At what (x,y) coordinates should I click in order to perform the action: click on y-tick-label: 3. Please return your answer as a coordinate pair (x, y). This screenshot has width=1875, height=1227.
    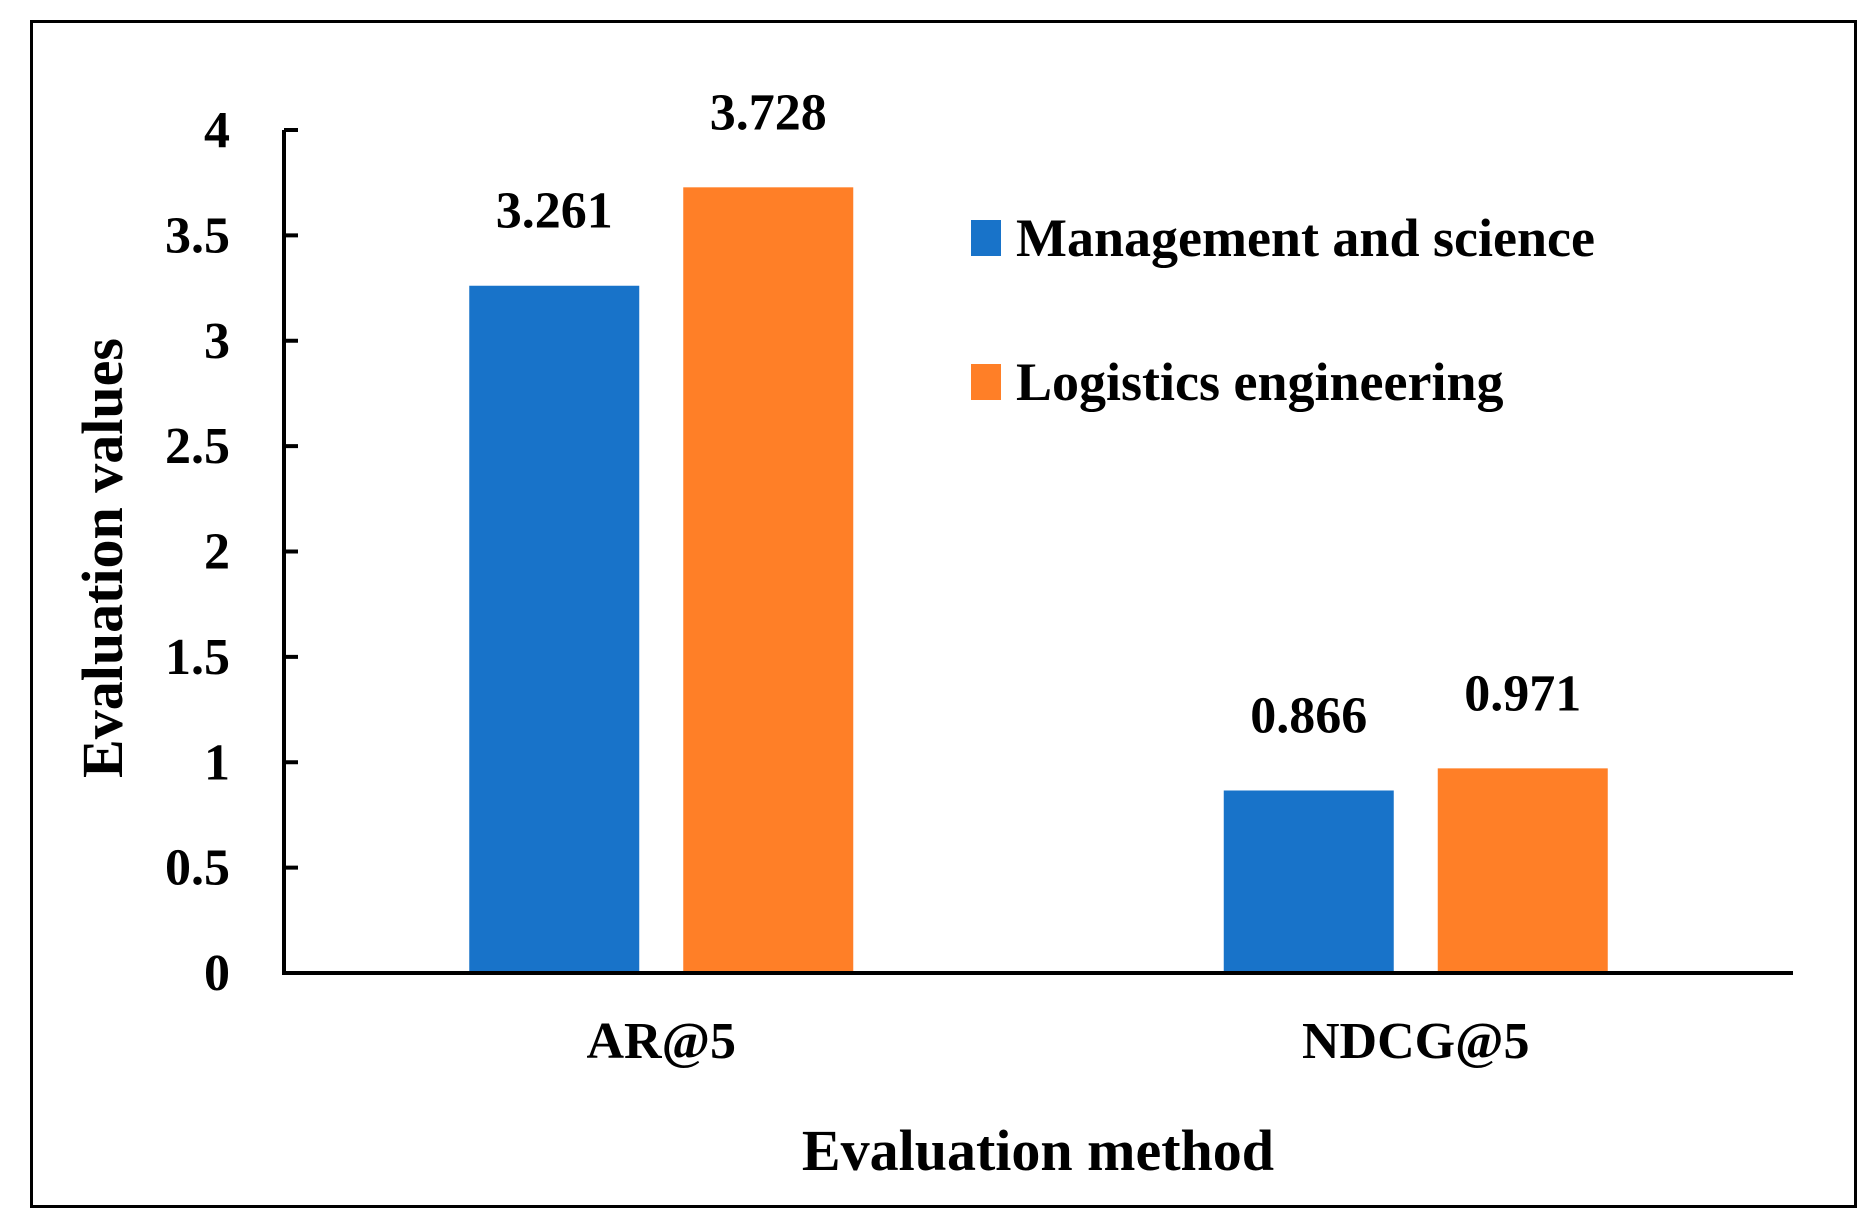
    Looking at the image, I should click on (217, 341).